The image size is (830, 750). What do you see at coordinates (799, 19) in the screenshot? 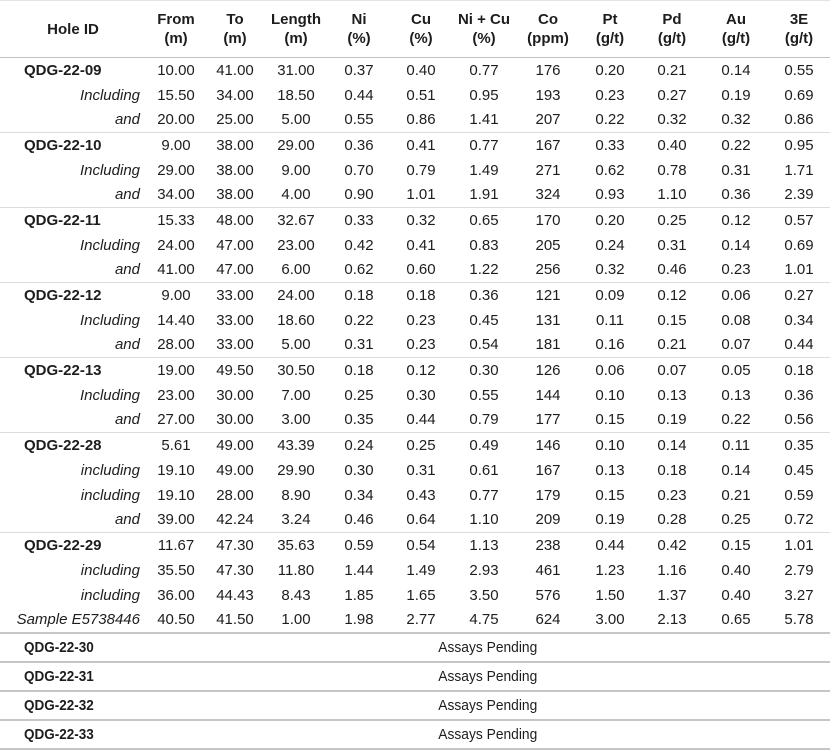
I see `column-label: 3E` at bounding box center [799, 19].